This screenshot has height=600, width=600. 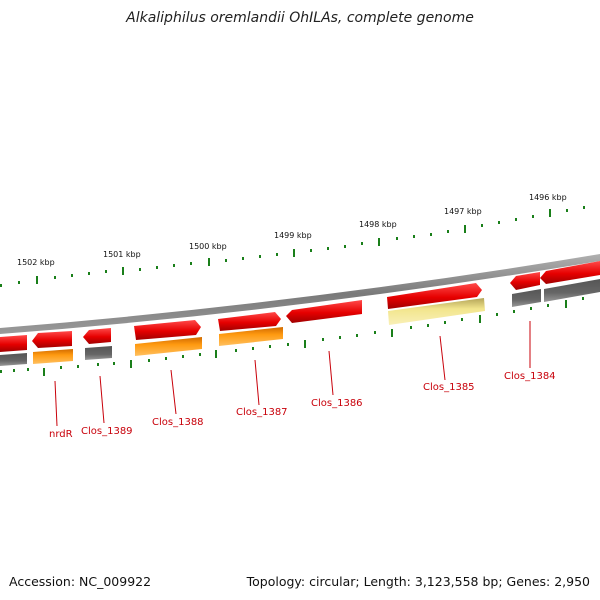 What do you see at coordinates (208, 246) in the screenshot?
I see `scale-label: 1500 kbp` at bounding box center [208, 246].